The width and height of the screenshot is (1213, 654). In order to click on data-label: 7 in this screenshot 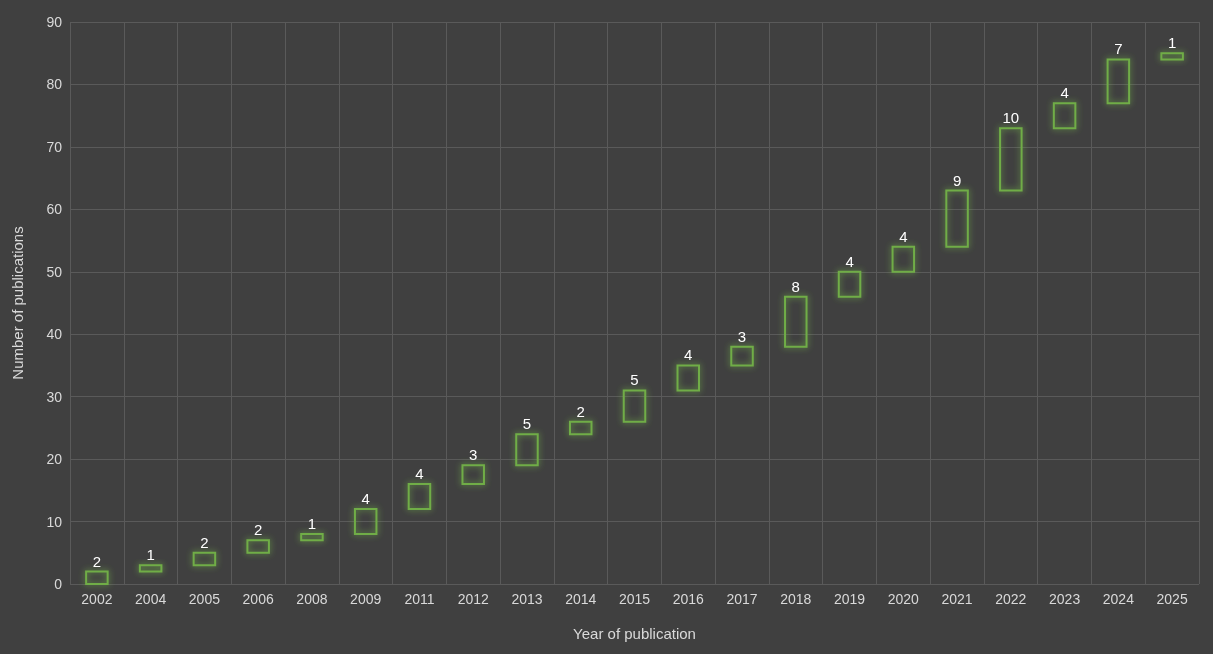, I will do `click(1118, 49)`.